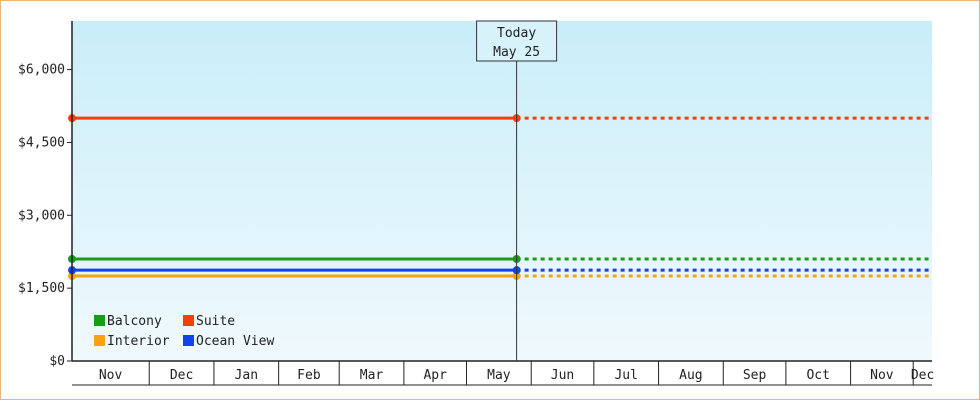 The width and height of the screenshot is (980, 401). What do you see at coordinates (516, 52) in the screenshot?
I see `today-date-label: May 25` at bounding box center [516, 52].